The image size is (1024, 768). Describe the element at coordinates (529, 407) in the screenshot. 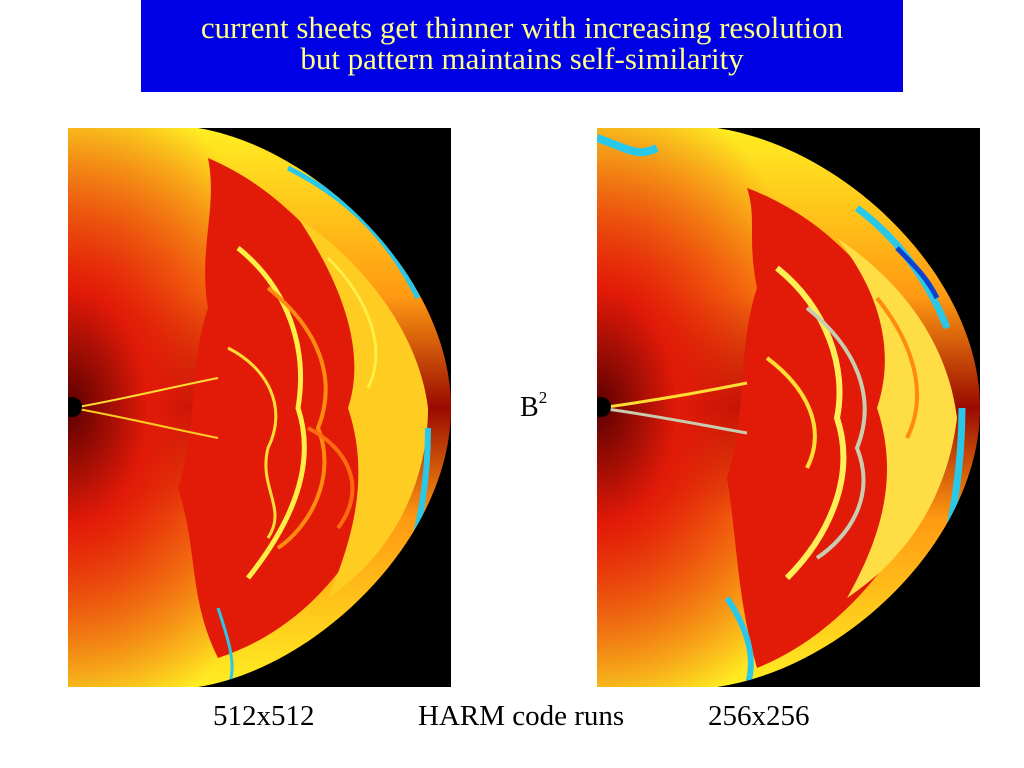

I see `quantity-base: B` at that location.